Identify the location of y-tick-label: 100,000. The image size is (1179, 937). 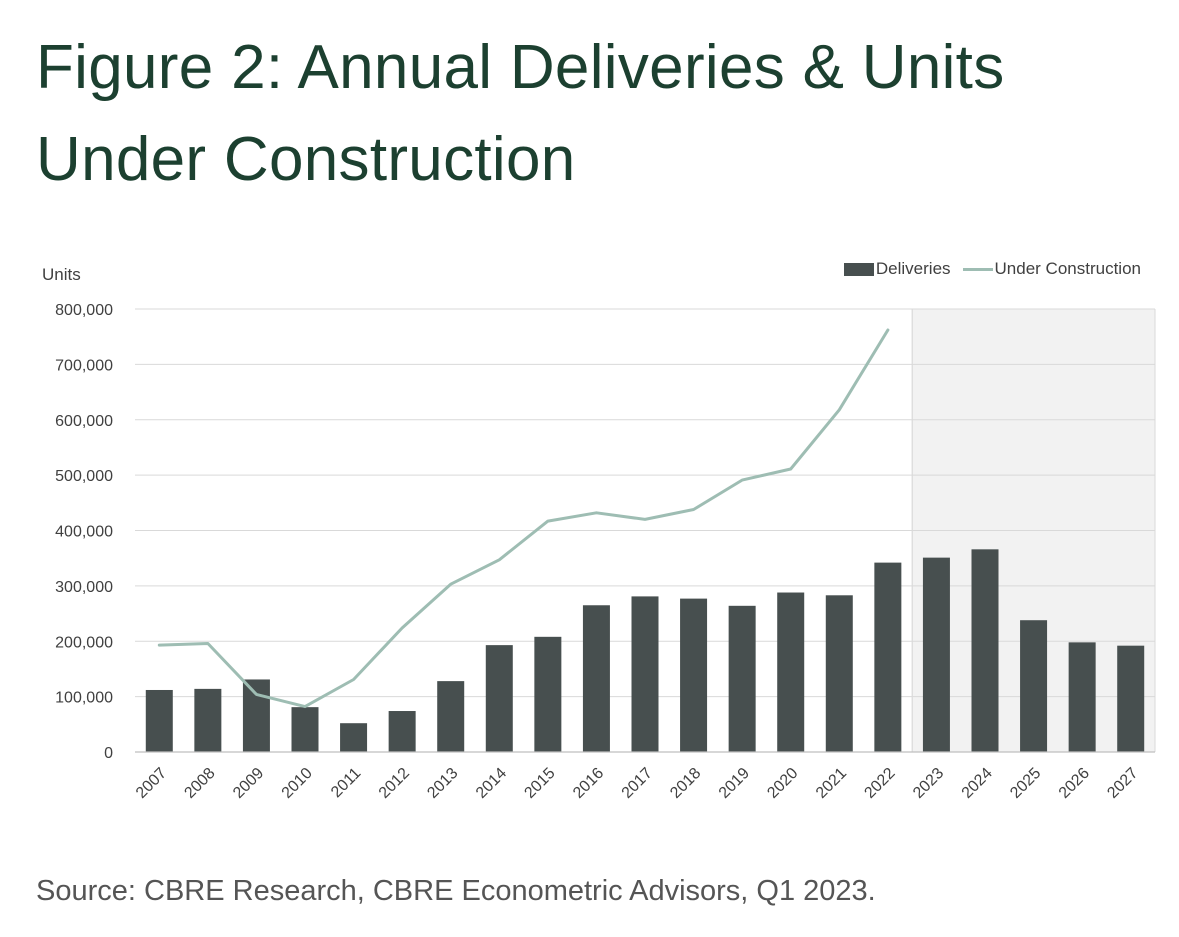
(84, 698).